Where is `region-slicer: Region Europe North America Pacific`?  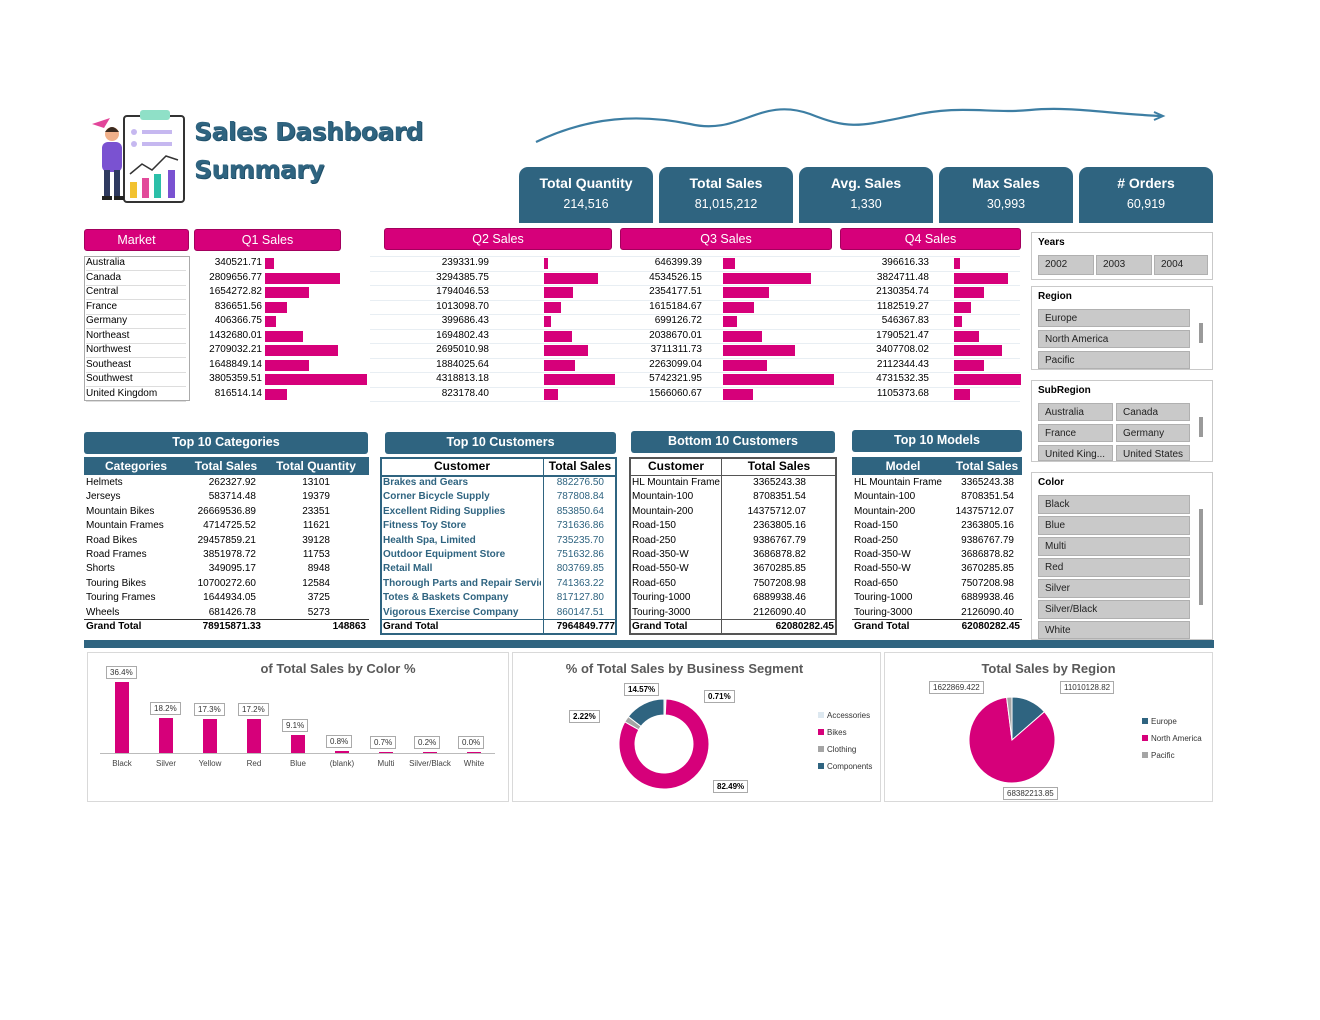
region-slicer: Region Europe North America Pacific is located at coordinates (1122, 328).